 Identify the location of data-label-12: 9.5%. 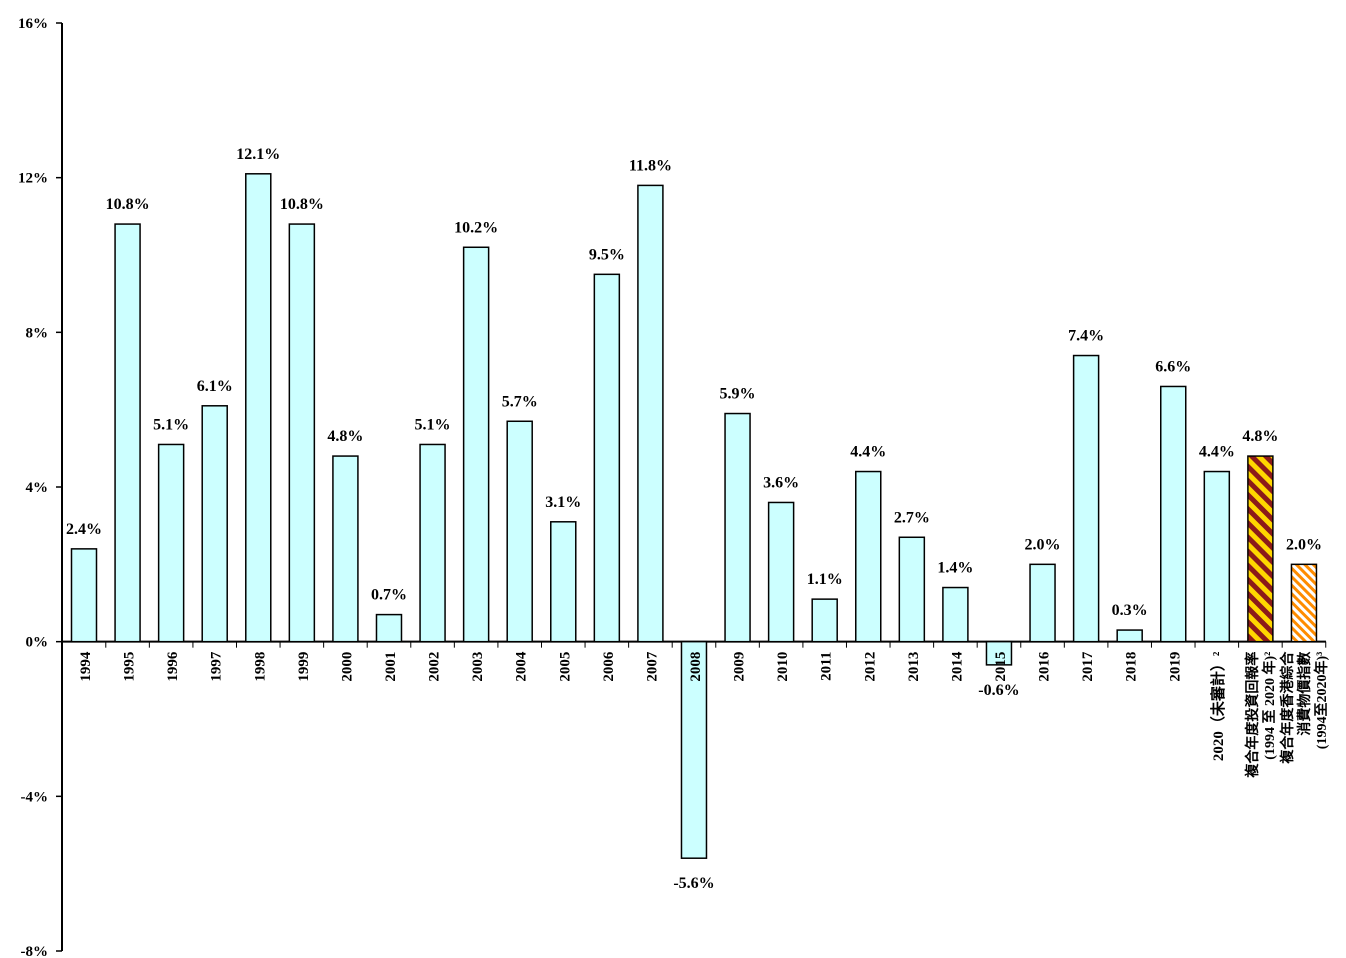
(607, 254).